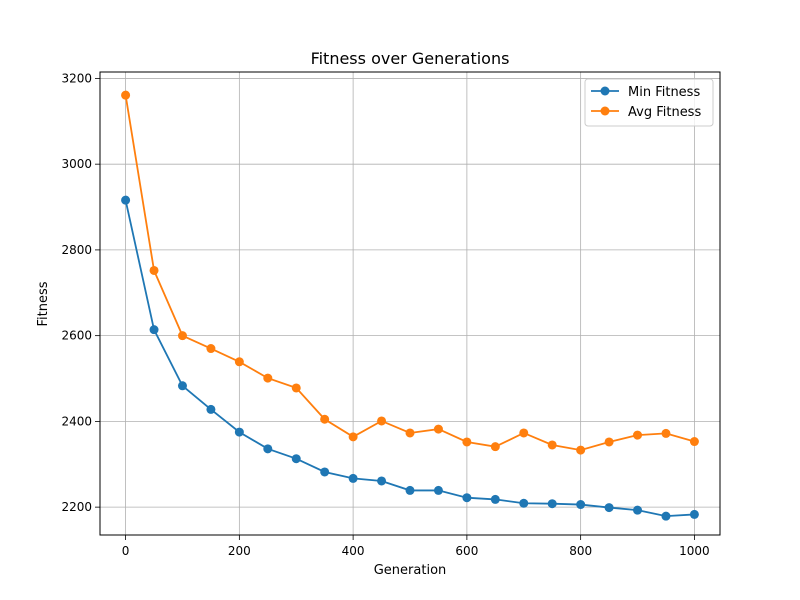 Image resolution: width=800 pixels, height=600 pixels. I want to click on legend: Min Fitness Avg Fitness, so click(649, 102).